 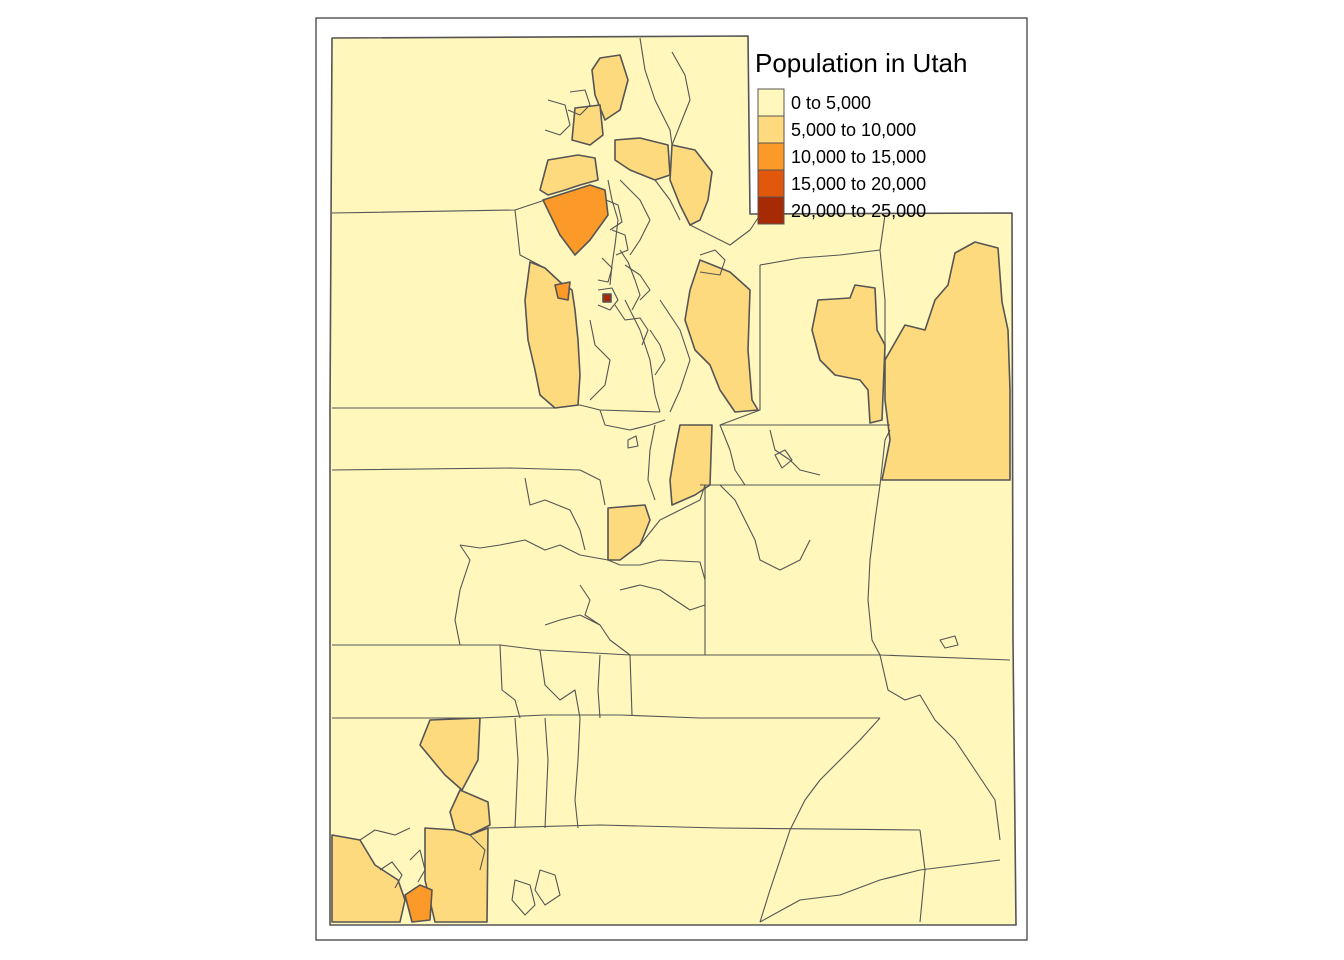 I want to click on region-east-large, so click(x=946, y=361).